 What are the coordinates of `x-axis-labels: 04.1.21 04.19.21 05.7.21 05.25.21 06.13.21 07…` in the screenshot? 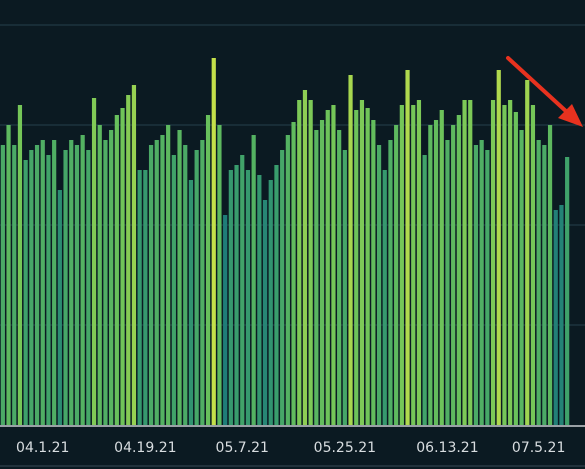 It's located at (290, 448).